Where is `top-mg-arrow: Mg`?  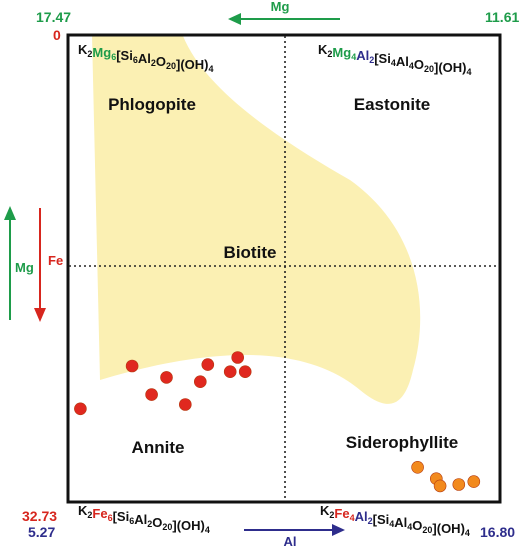
top-mg-arrow: Mg is located at coordinates (284, 12).